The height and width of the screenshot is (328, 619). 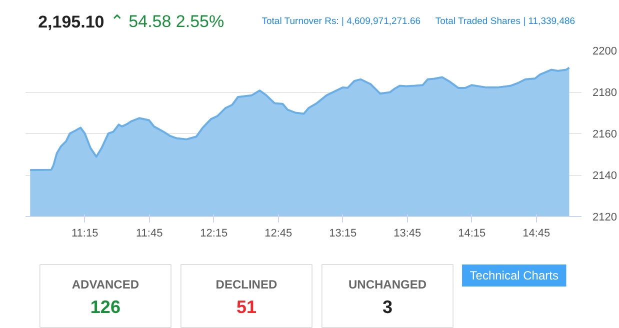 I want to click on x-tick-label: 14:15, so click(x=472, y=234).